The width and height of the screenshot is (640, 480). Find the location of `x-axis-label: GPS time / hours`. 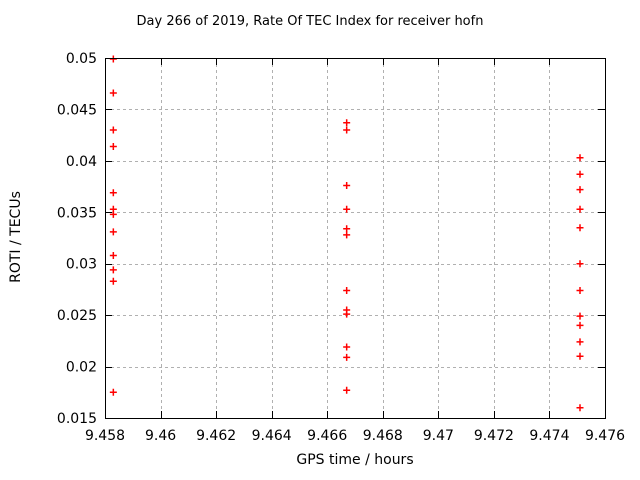

x-axis-label: GPS time / hours is located at coordinates (355, 460).